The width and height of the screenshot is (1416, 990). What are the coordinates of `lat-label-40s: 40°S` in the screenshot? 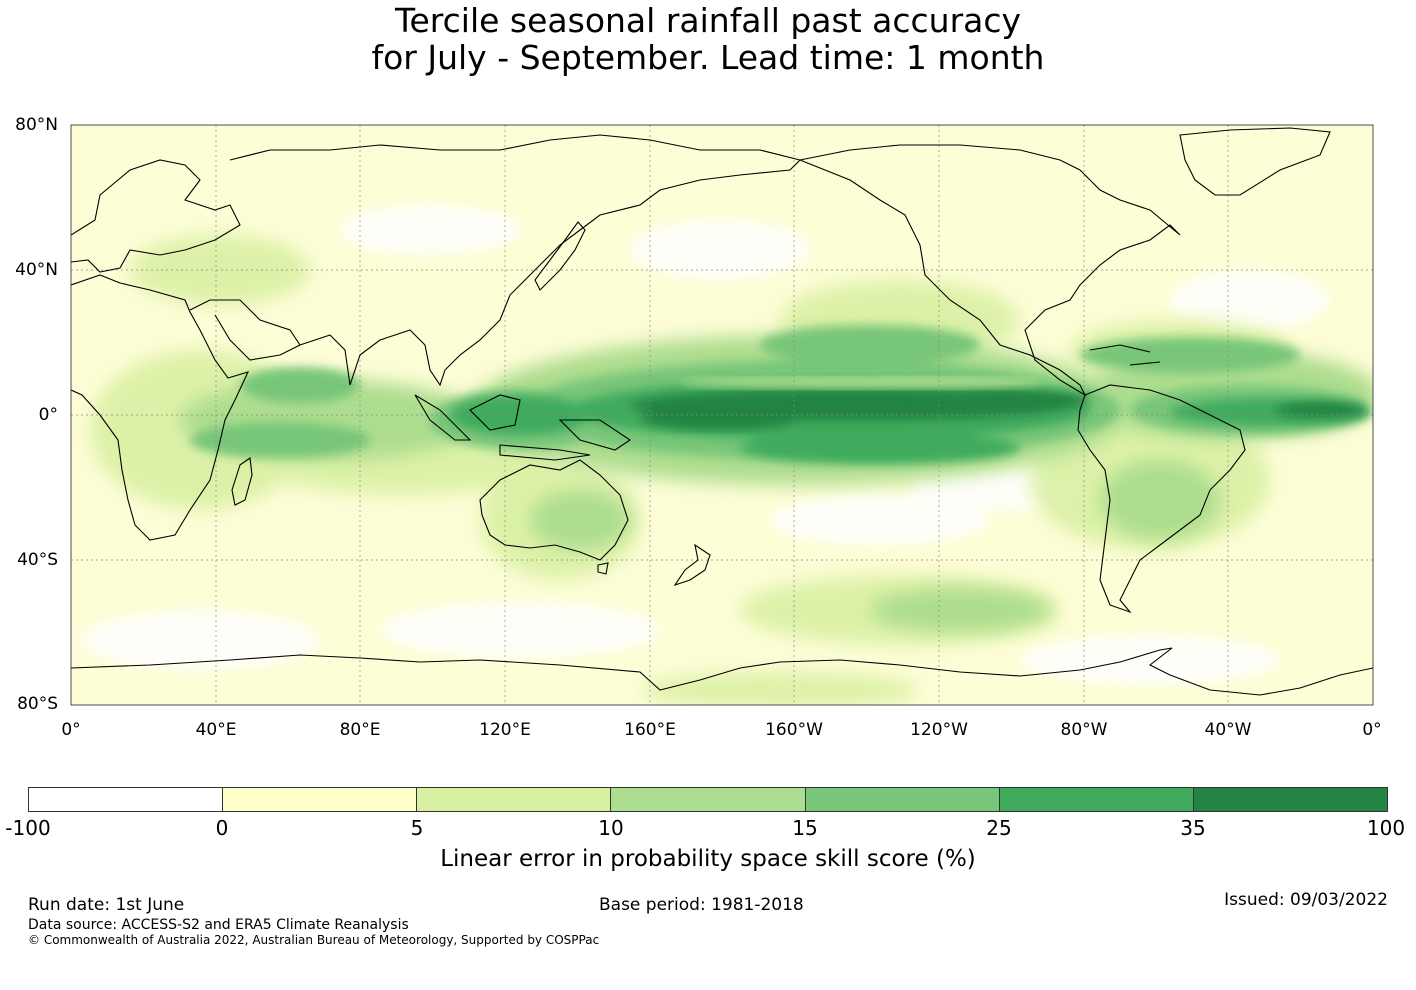 It's located at (37, 560).